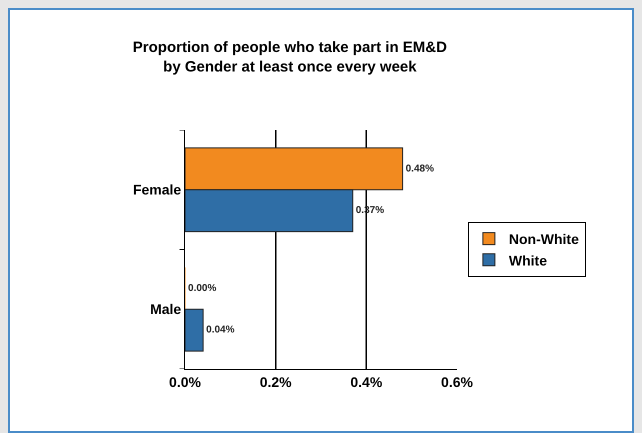 The image size is (642, 433). I want to click on x-tick-label: 0.0%, so click(185, 382).